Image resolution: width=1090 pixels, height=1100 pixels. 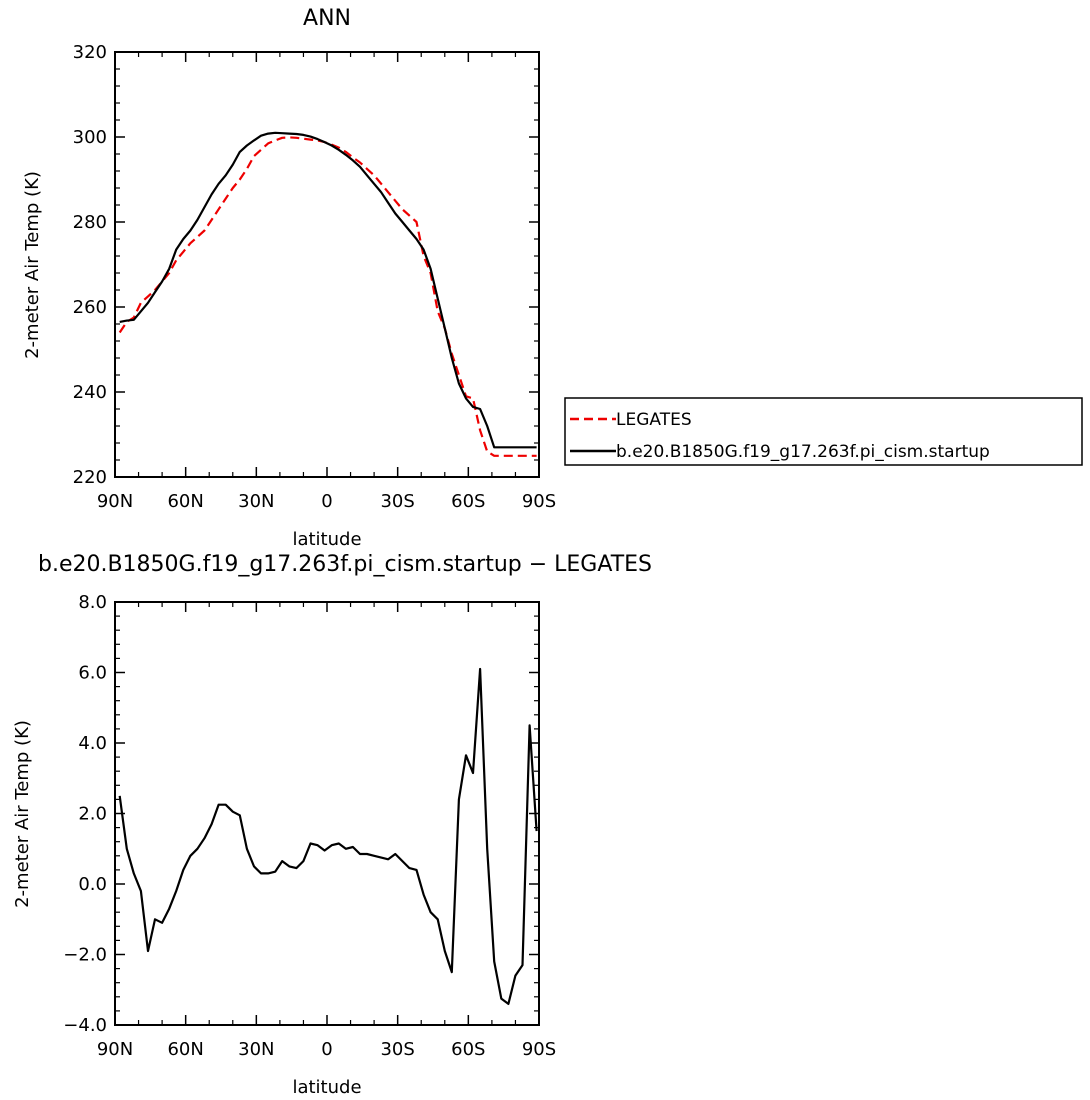 What do you see at coordinates (90, 52) in the screenshot?
I see `panel1-ytick-label: 320` at bounding box center [90, 52].